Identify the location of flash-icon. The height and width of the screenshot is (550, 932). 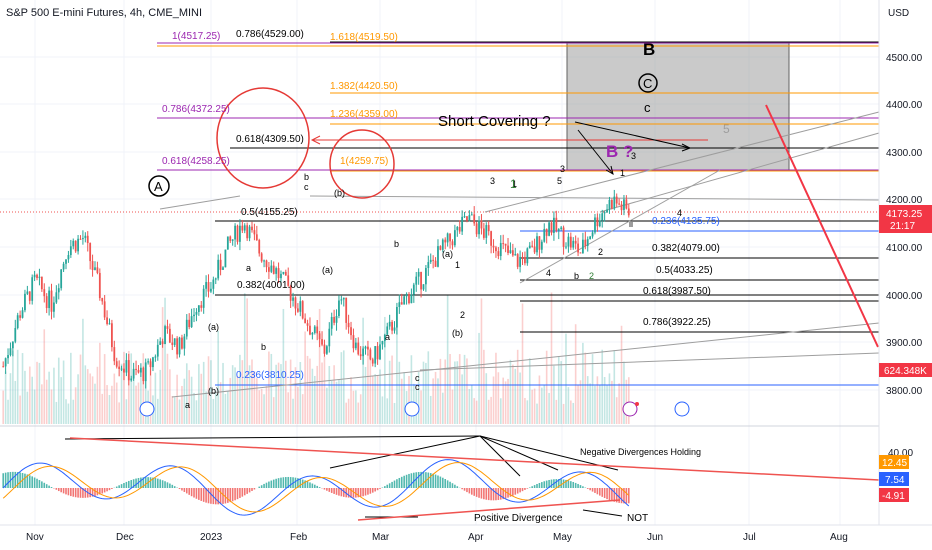
(630, 409).